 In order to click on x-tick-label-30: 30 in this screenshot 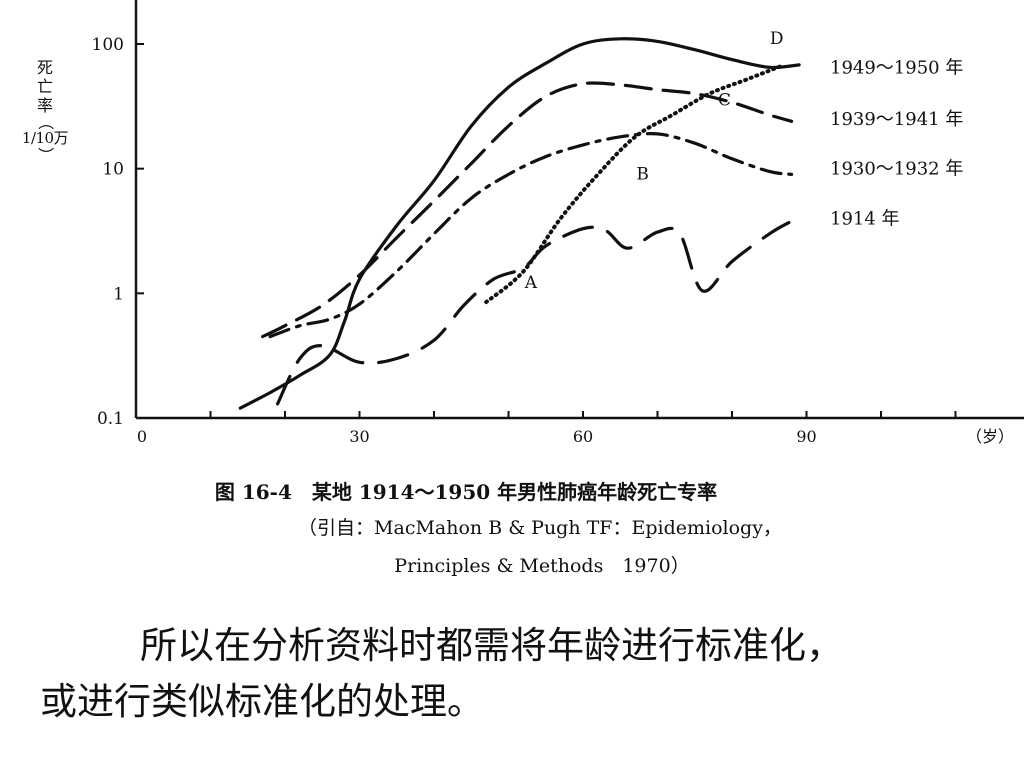, I will do `click(359, 436)`.